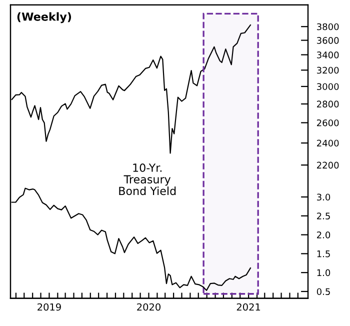 The height and width of the screenshot is (326, 350). What do you see at coordinates (323, 235) in the screenshot?
I see `y2-tick-label: 2.0` at bounding box center [323, 235].